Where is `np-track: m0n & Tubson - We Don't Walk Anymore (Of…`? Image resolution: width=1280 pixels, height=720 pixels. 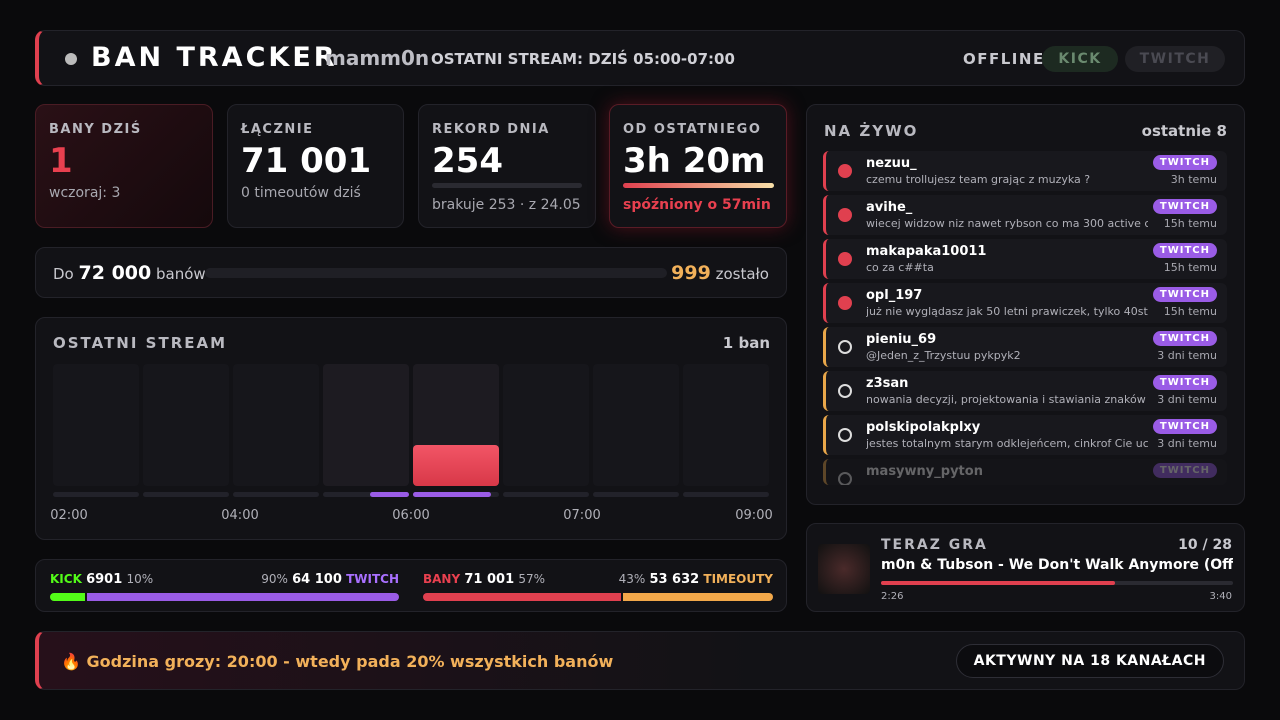
np-track: m0n & Tubson - We Don't Walk Anymore (Of… is located at coordinates (1057, 565).